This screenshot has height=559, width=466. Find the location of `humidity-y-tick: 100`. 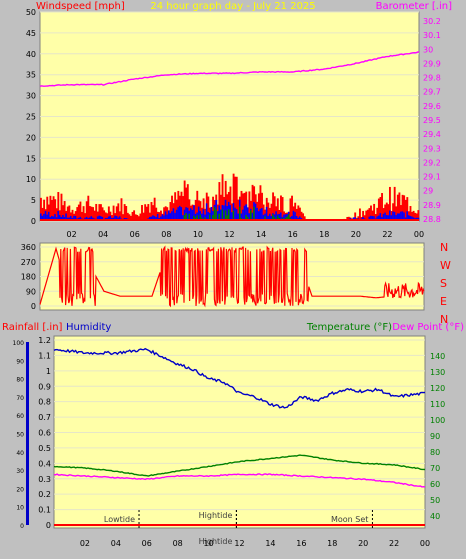

humidity-y-tick: 100 is located at coordinates (19, 343).